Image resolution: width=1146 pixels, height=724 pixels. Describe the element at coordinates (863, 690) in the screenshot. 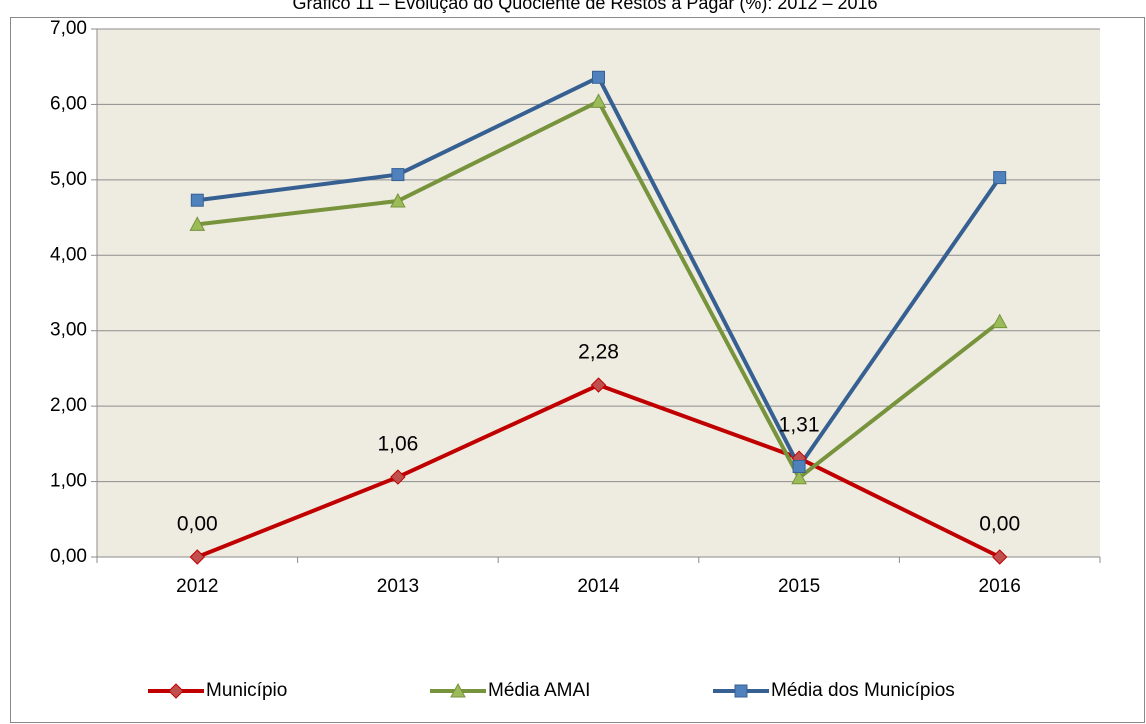

I see `legend-label: Média dos Municípios` at that location.